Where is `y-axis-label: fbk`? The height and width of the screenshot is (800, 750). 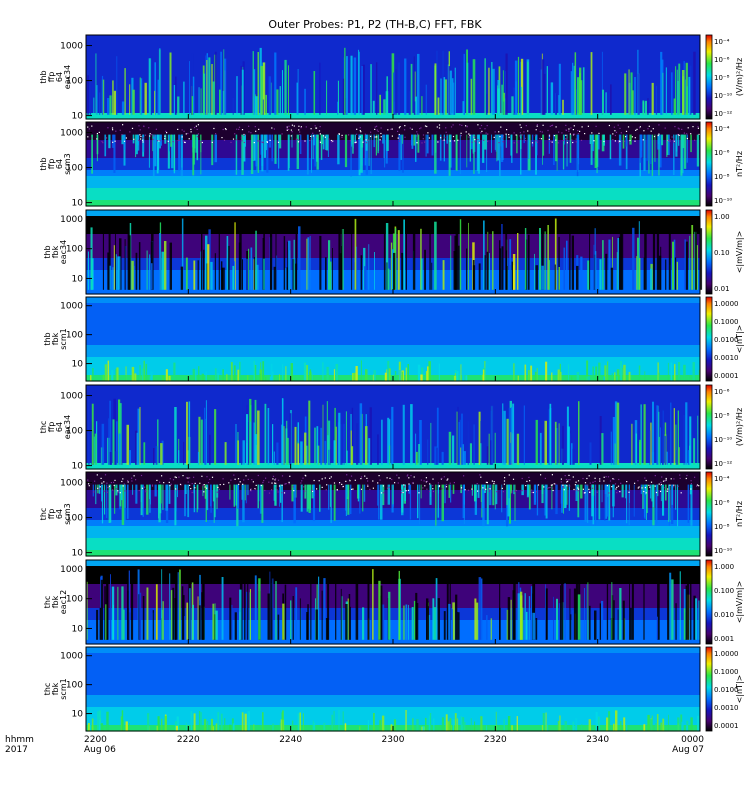 y-axis-label: fbk is located at coordinates (55, 688).